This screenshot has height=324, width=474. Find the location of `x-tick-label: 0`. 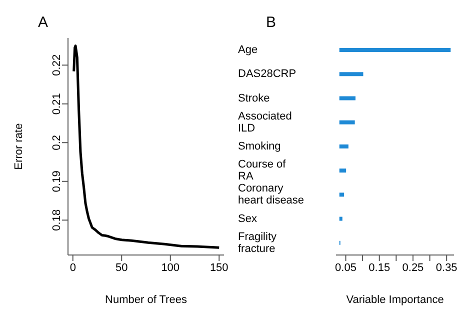

x-tick-label: 0 is located at coordinates (73, 268).